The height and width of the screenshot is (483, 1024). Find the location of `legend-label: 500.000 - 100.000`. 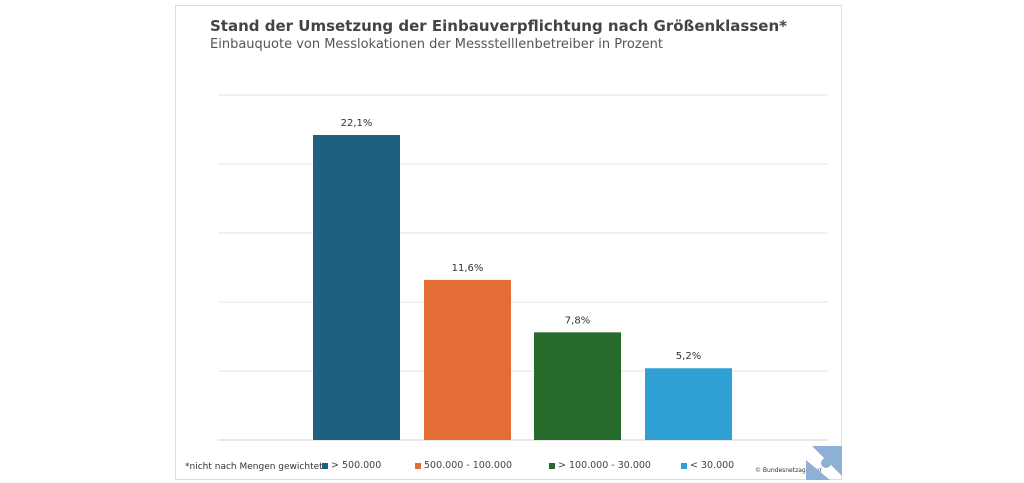

legend-label: 500.000 - 100.000 is located at coordinates (468, 465).